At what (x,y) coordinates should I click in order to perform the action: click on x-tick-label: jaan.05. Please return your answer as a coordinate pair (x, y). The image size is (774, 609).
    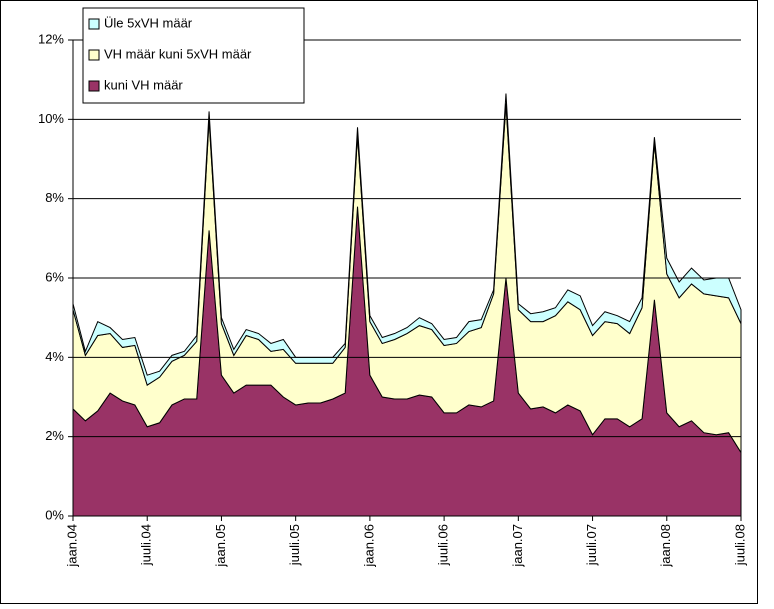
    Looking at the image, I should click on (220, 546).